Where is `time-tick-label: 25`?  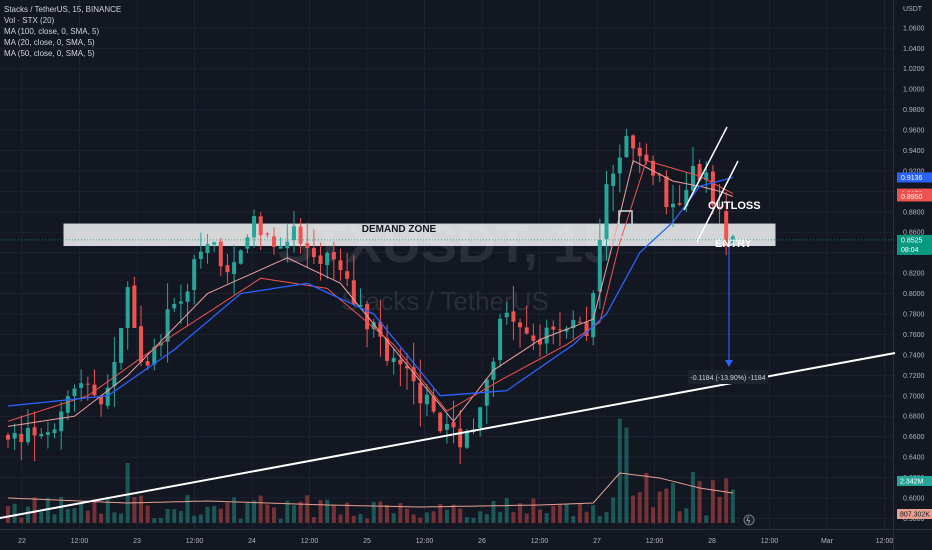
time-tick-label: 25 is located at coordinates (367, 541).